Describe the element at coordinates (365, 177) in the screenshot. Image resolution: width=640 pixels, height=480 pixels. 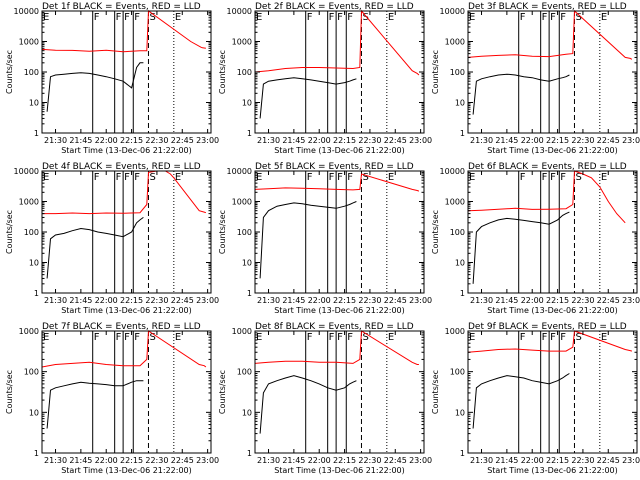
I see `marker-label-s: S` at that location.